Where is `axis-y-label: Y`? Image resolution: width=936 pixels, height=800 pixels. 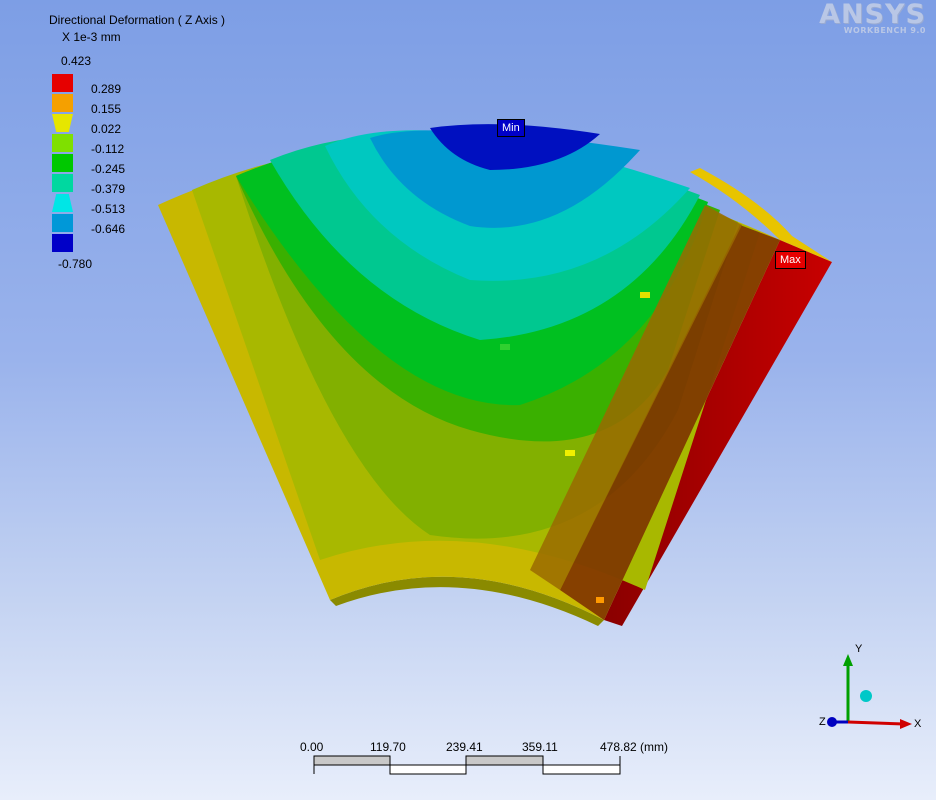
axis-y-label: Y is located at coordinates (859, 649).